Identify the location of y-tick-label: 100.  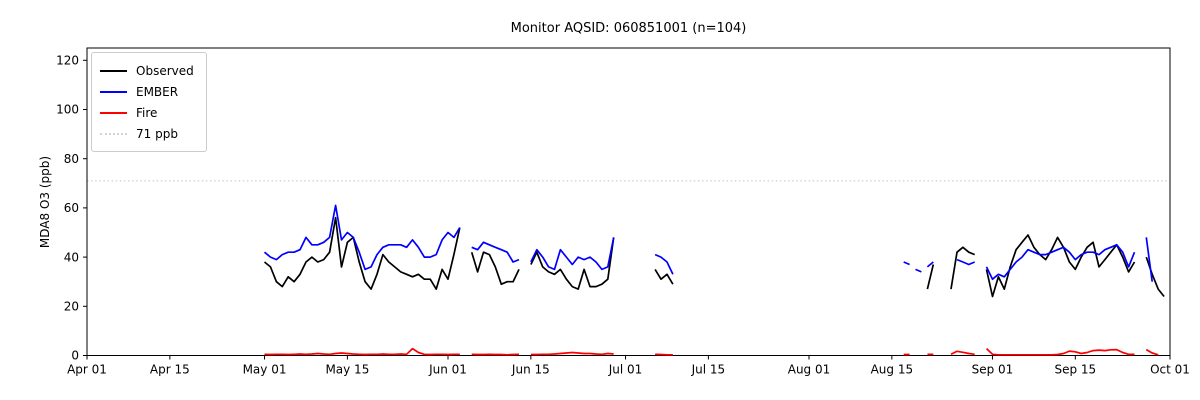
(67, 110).